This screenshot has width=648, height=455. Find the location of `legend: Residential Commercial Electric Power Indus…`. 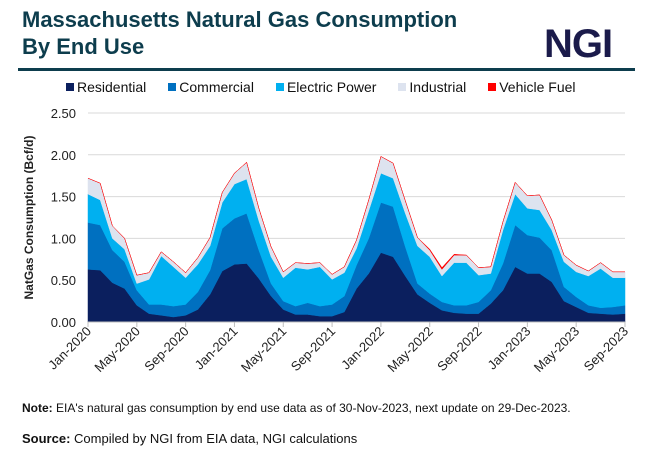

legend: Residential Commercial Electric Power Indus… is located at coordinates (321, 87).